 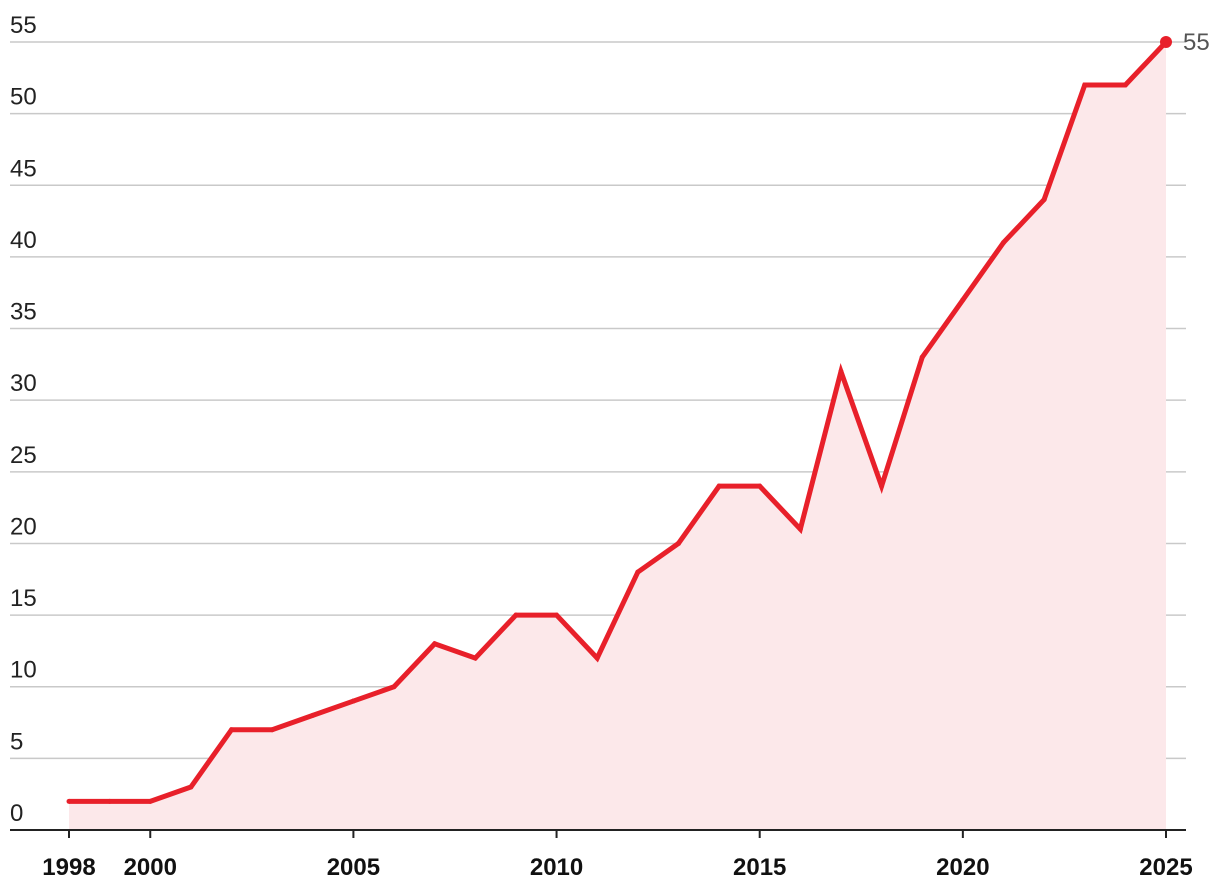 What do you see at coordinates (1166, 42) in the screenshot?
I see `end-point-marker` at bounding box center [1166, 42].